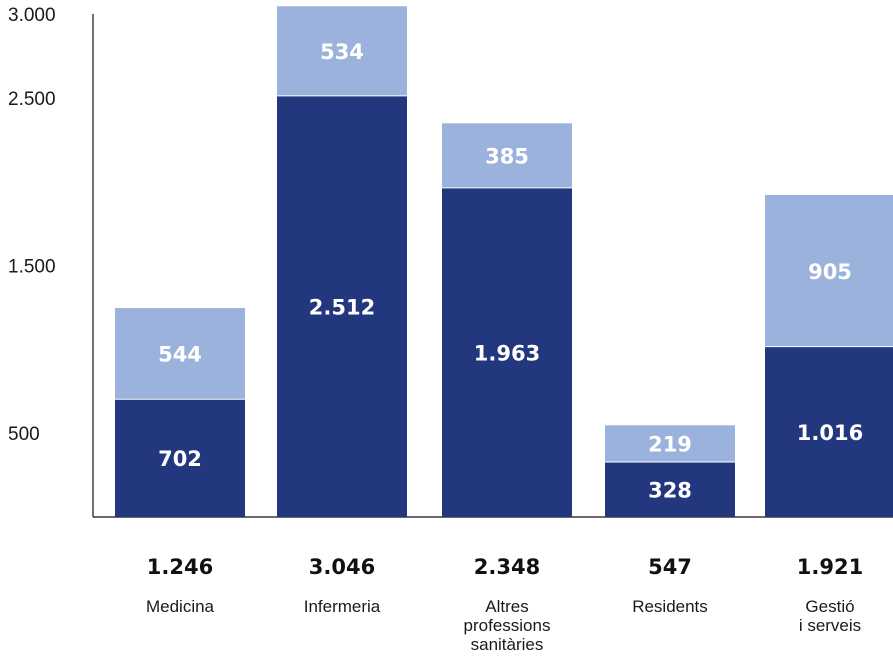 The image size is (893, 657). I want to click on total-label: 2.348, so click(507, 567).